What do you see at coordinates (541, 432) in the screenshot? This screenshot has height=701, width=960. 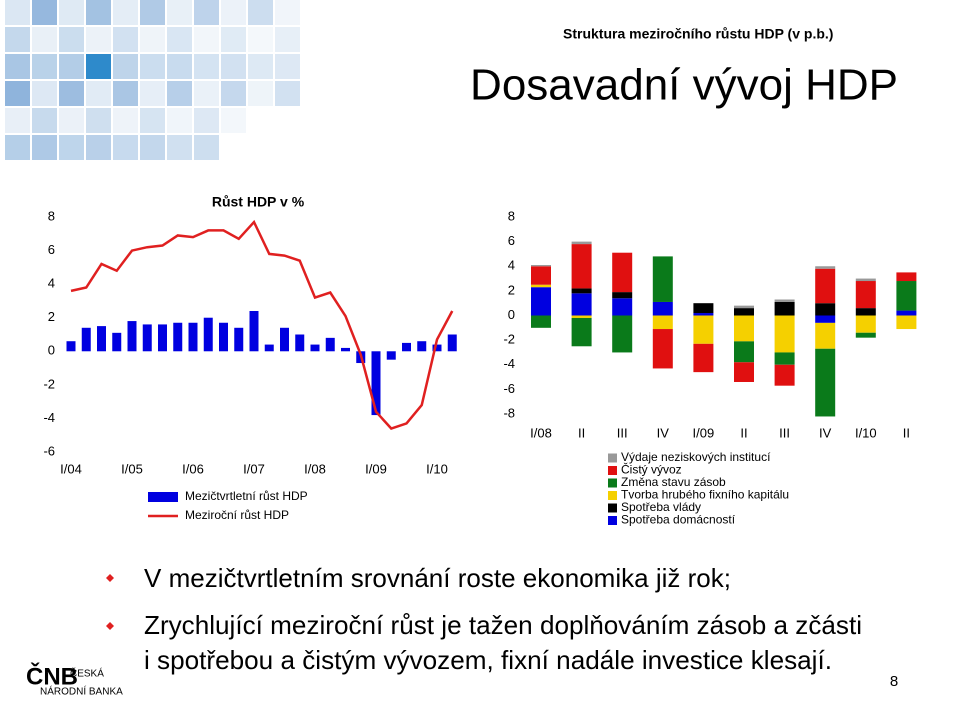 I see `x-tick-label: I/08` at bounding box center [541, 432].